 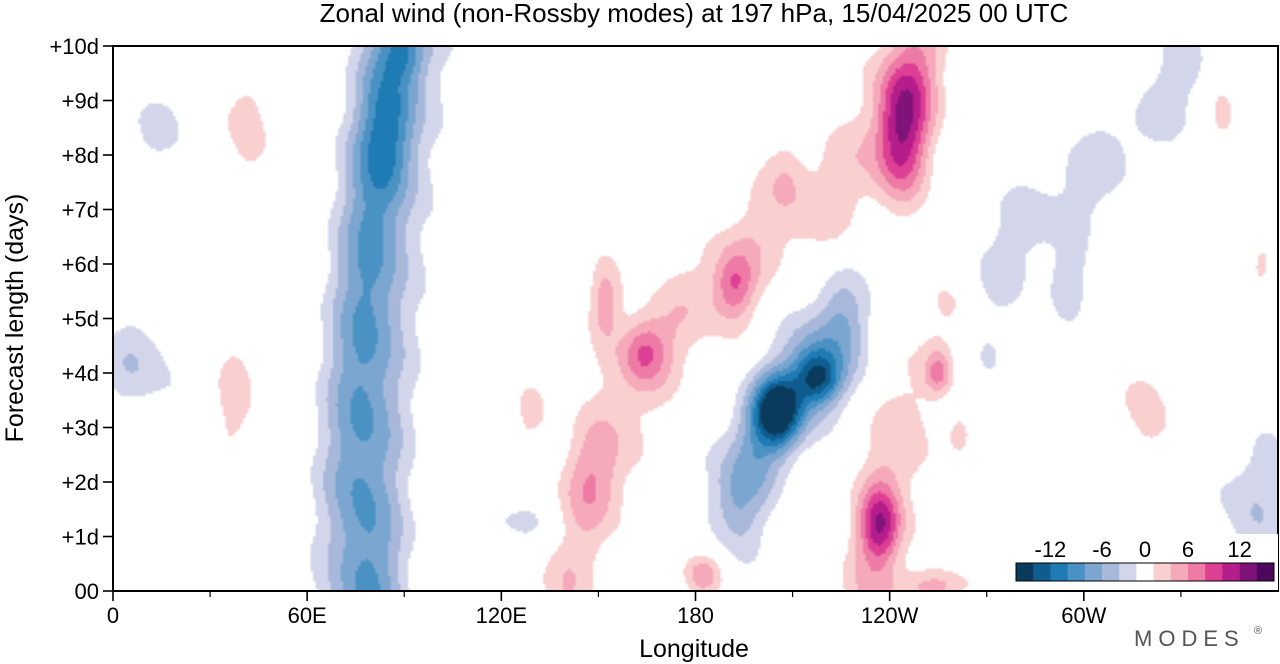 I want to click on x-axis: 0 60E 120E 180 120W 60W, so click(x=644, y=609).